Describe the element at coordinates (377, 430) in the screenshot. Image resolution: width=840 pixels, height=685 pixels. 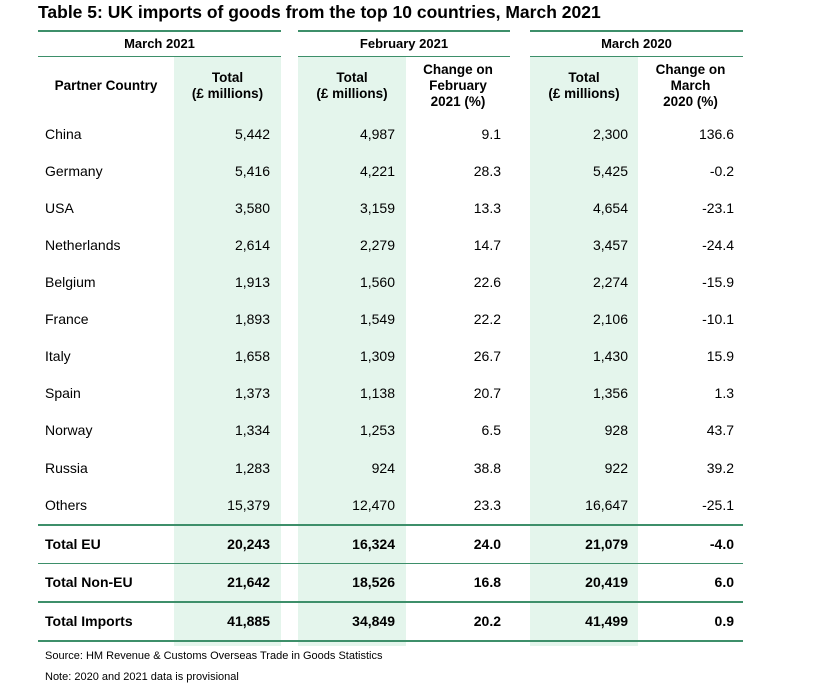
I see `cell-total-february-2021: 1,253` at that location.